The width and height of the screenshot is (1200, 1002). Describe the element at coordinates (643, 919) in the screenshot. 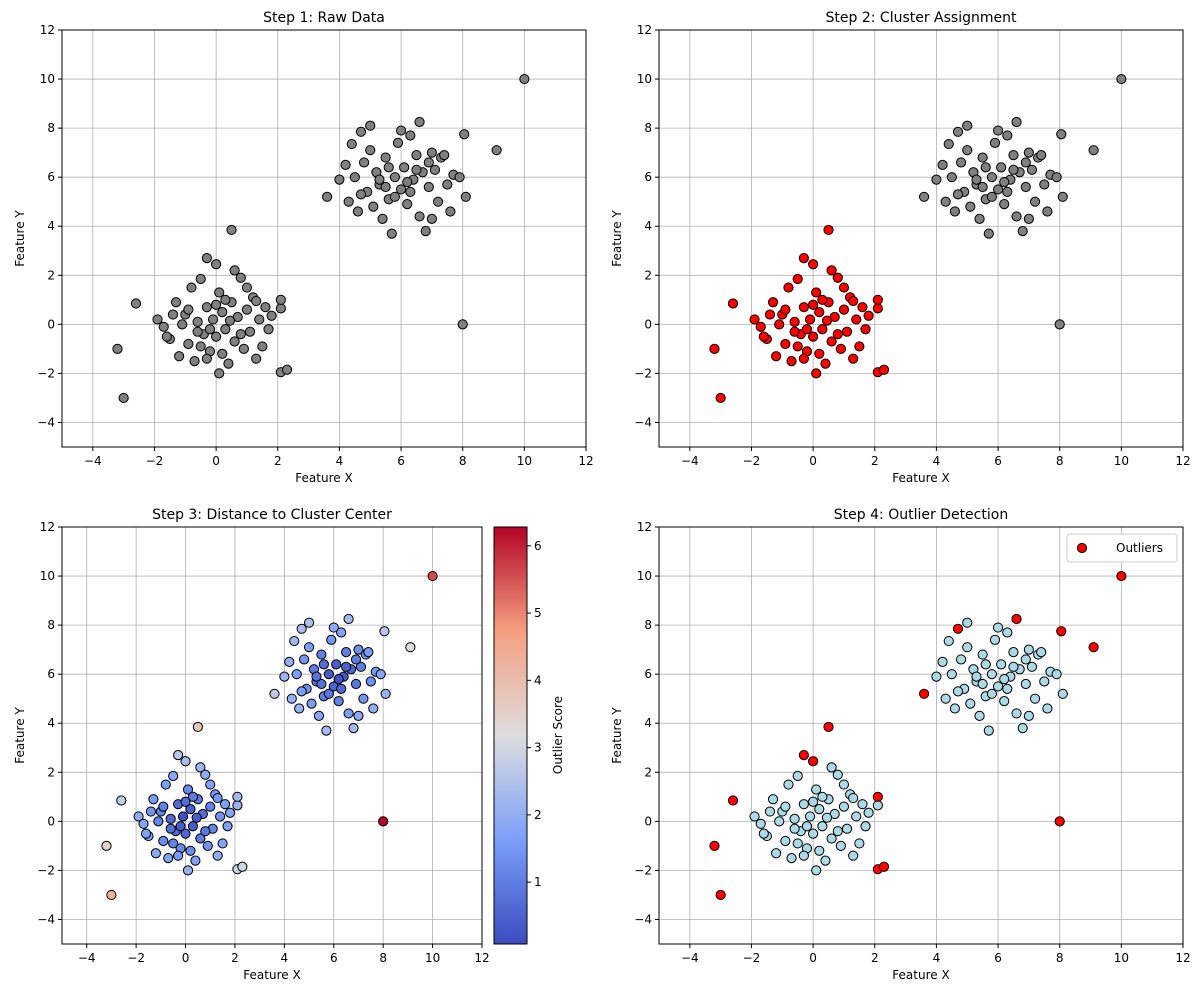

I see `y-tick-label: −4` at that location.